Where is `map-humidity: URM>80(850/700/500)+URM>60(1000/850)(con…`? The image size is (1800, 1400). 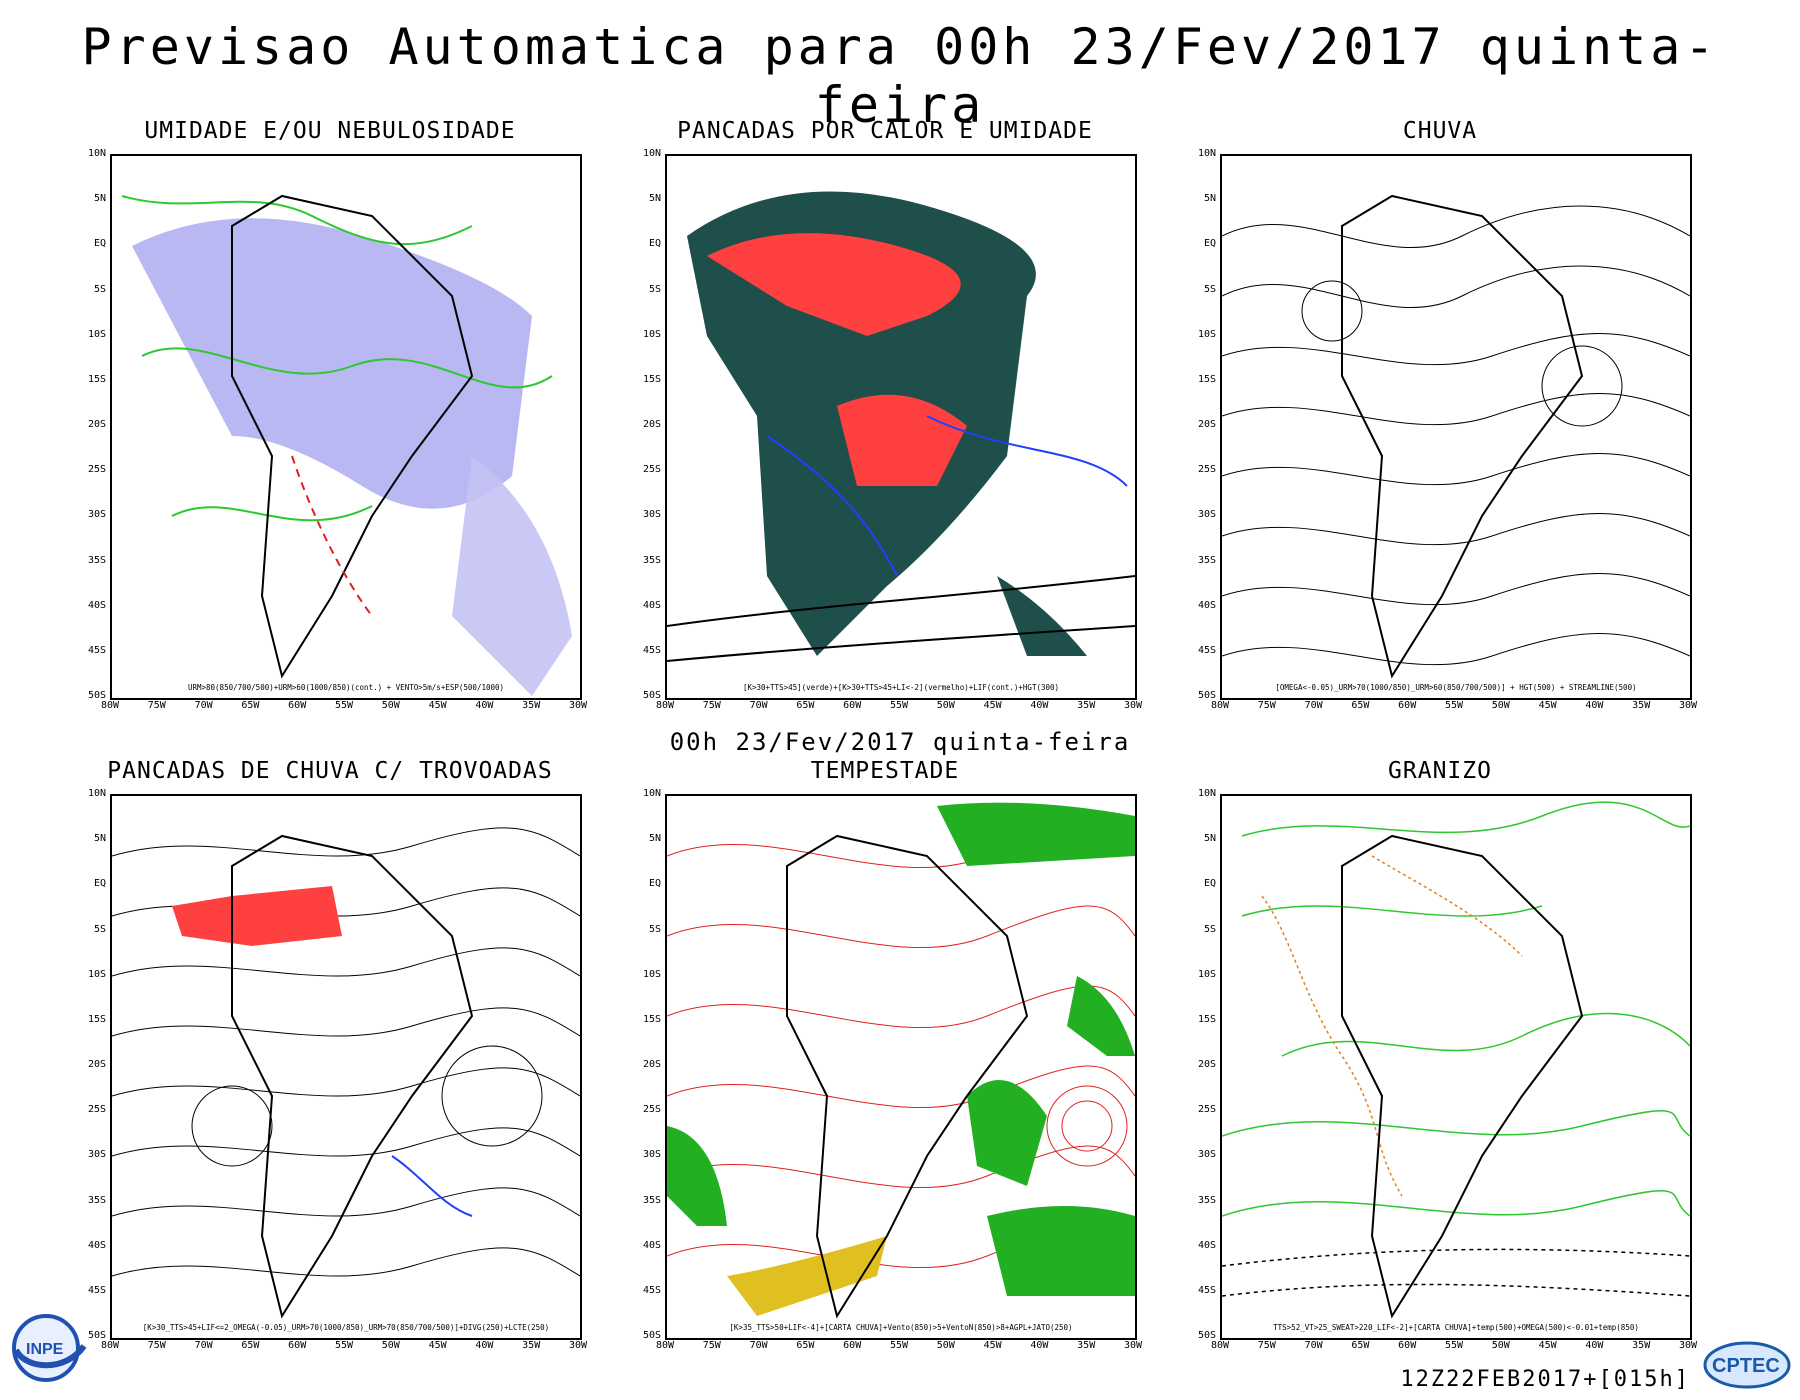 map-humidity: URM>80(850/700/500)+URM>60(1000/850)(con… is located at coordinates (346, 427).